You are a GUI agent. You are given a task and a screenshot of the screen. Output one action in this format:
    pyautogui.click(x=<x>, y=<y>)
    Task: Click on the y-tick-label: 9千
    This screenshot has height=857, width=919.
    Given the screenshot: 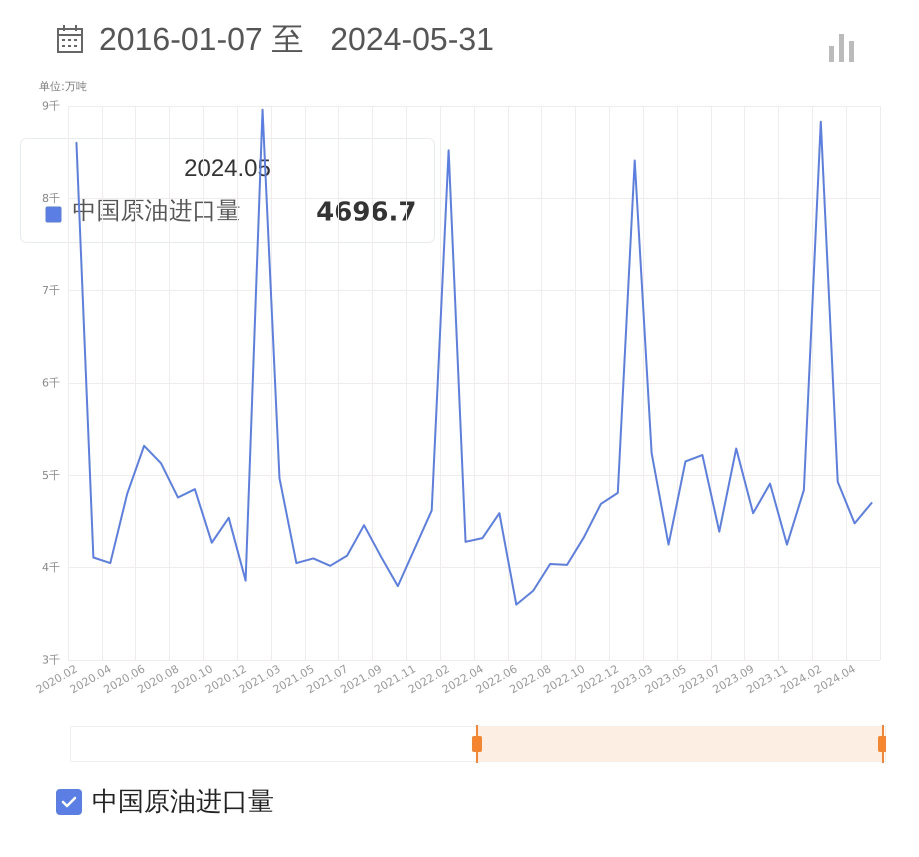 What is the action you would take?
    pyautogui.click(x=51, y=106)
    